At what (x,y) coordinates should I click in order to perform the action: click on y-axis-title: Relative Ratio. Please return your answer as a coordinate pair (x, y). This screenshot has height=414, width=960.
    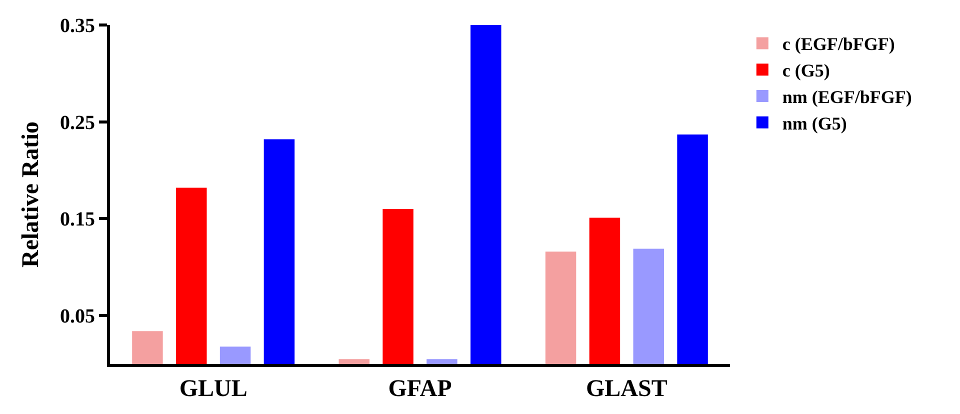
    Looking at the image, I should click on (31, 195).